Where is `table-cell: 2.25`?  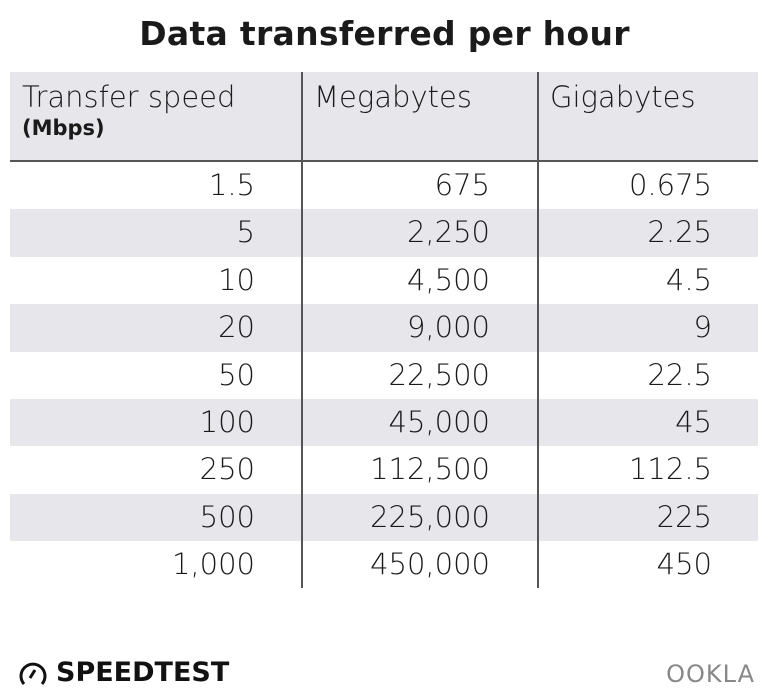
table-cell: 2.25 is located at coordinates (679, 232).